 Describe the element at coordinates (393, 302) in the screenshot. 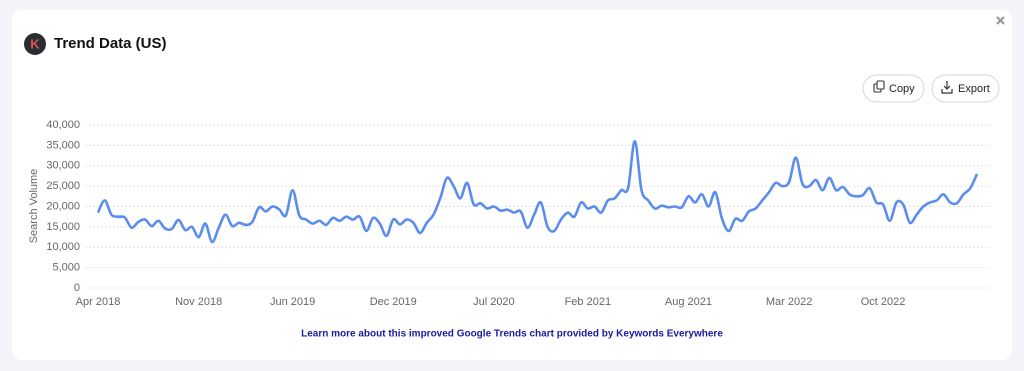

I see `x-tick-label: Dec 2019` at that location.